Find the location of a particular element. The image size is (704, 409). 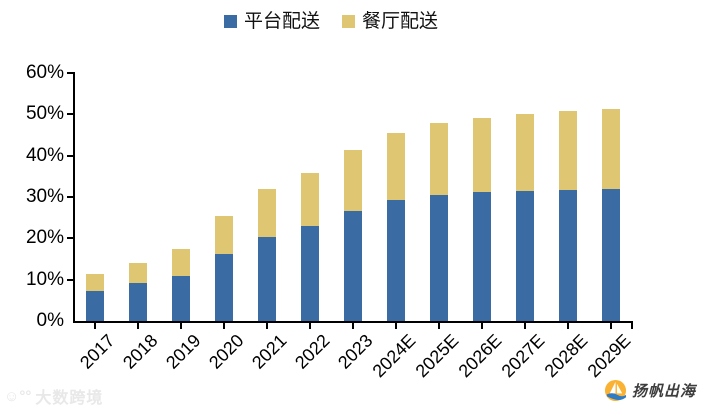

bar-segment-platform-2023 is located at coordinates (353, 265).